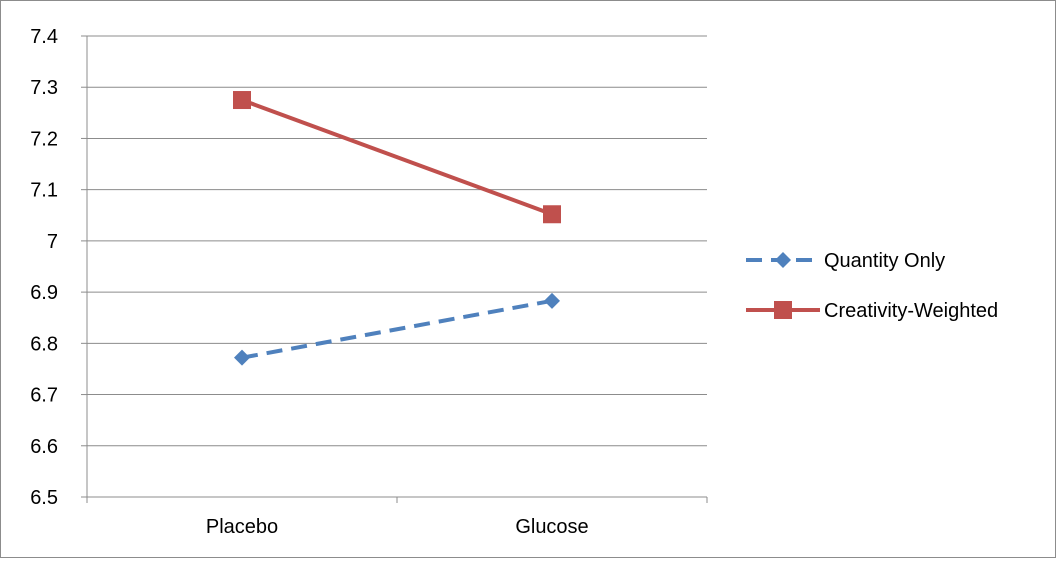  What do you see at coordinates (911, 311) in the screenshot?
I see `legend-label: Creativity-Weighted` at bounding box center [911, 311].